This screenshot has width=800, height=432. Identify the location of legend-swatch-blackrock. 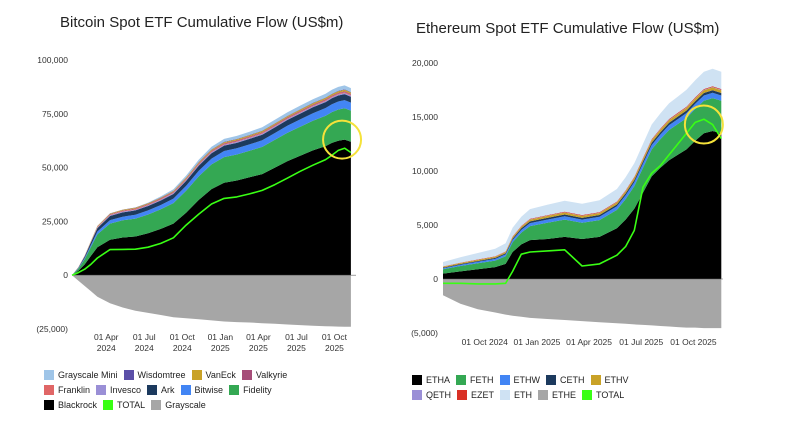
(49, 404).